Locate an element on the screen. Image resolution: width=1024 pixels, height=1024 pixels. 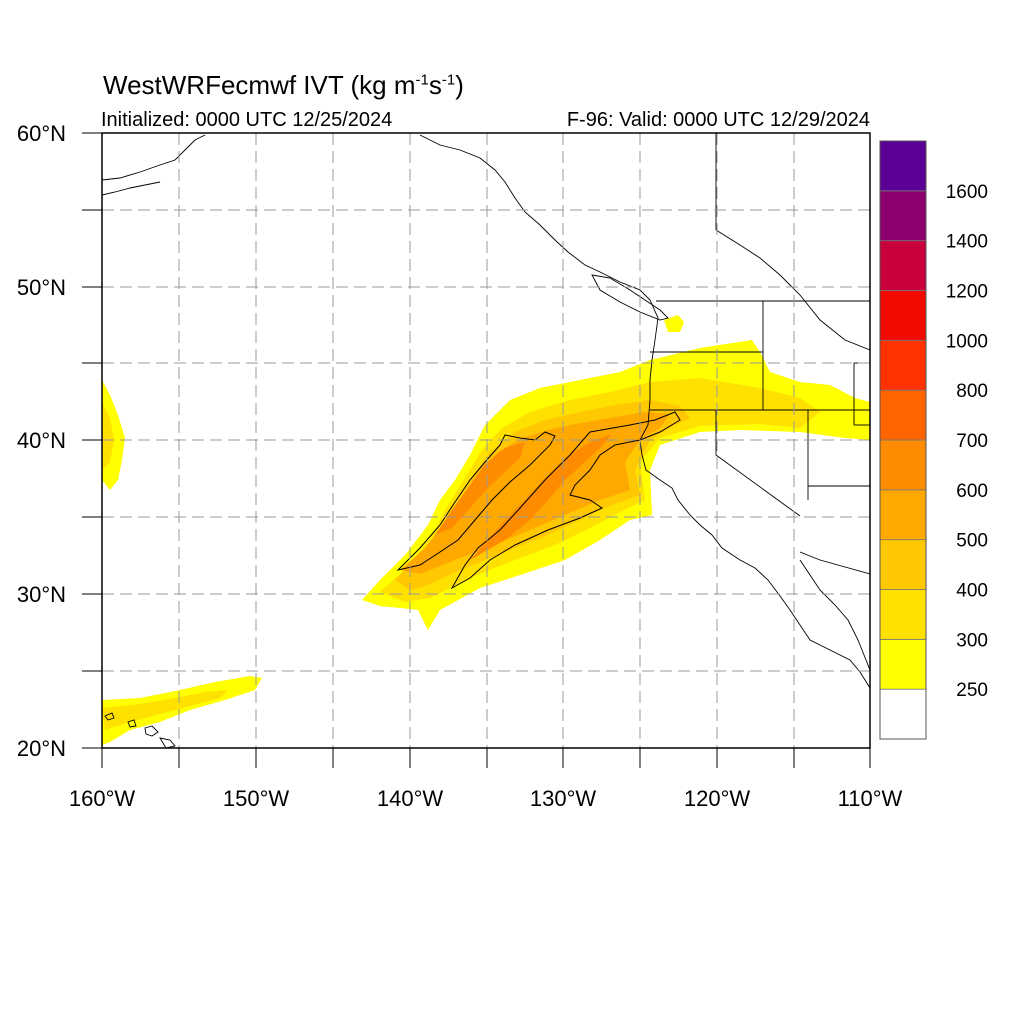
alberta-border is located at coordinates (792, 290).